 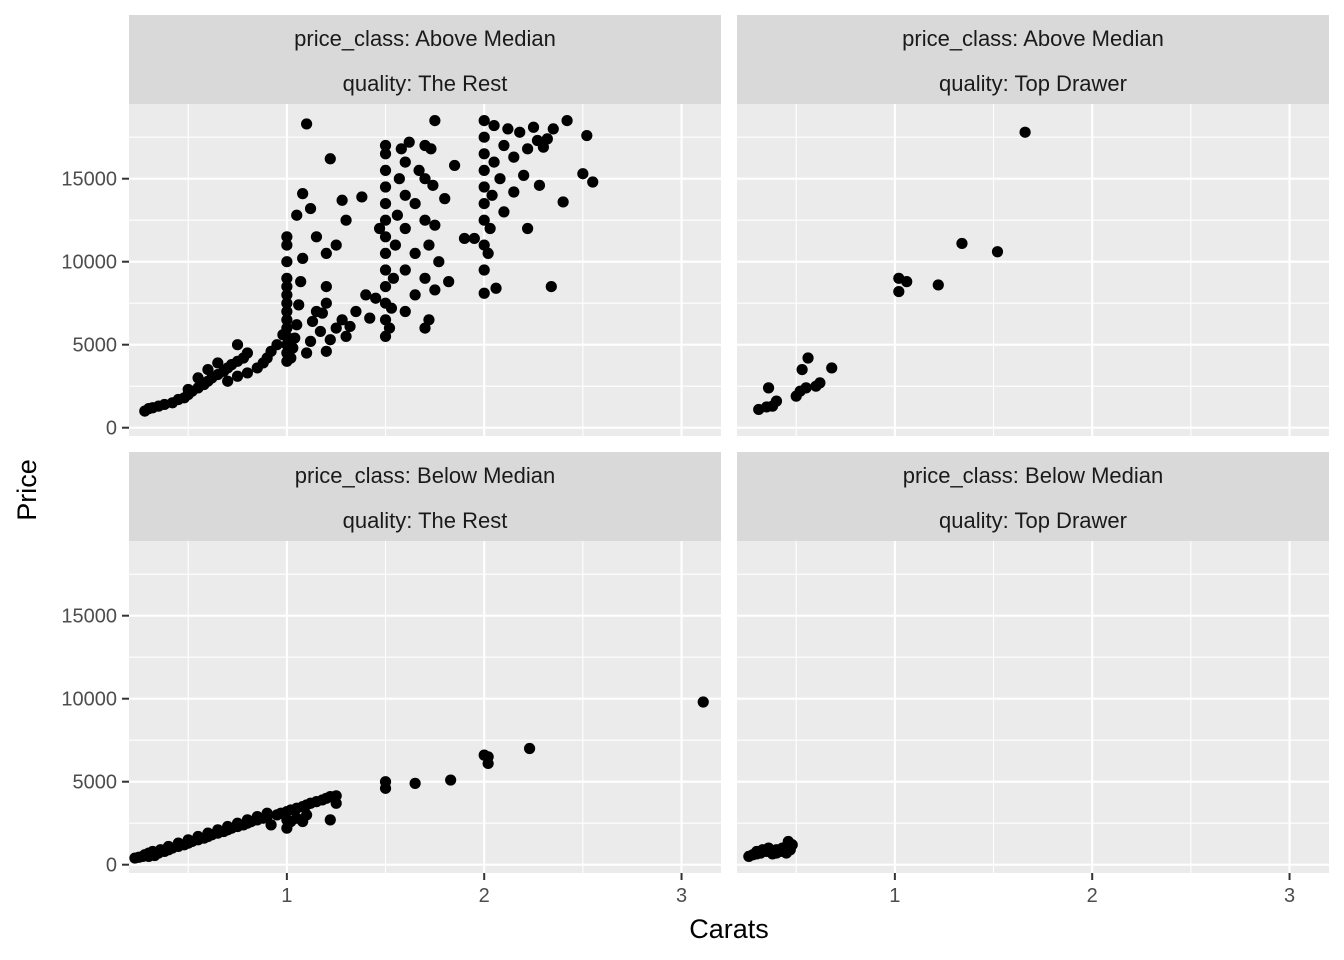 What do you see at coordinates (1033, 38) in the screenshot?
I see `facet-strip-label: price_class: Above Median` at bounding box center [1033, 38].